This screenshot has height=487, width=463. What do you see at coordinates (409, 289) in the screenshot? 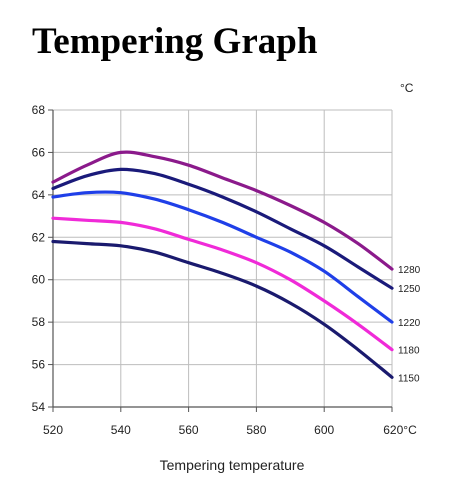
I see `series-label-1250: 1250` at bounding box center [409, 289].